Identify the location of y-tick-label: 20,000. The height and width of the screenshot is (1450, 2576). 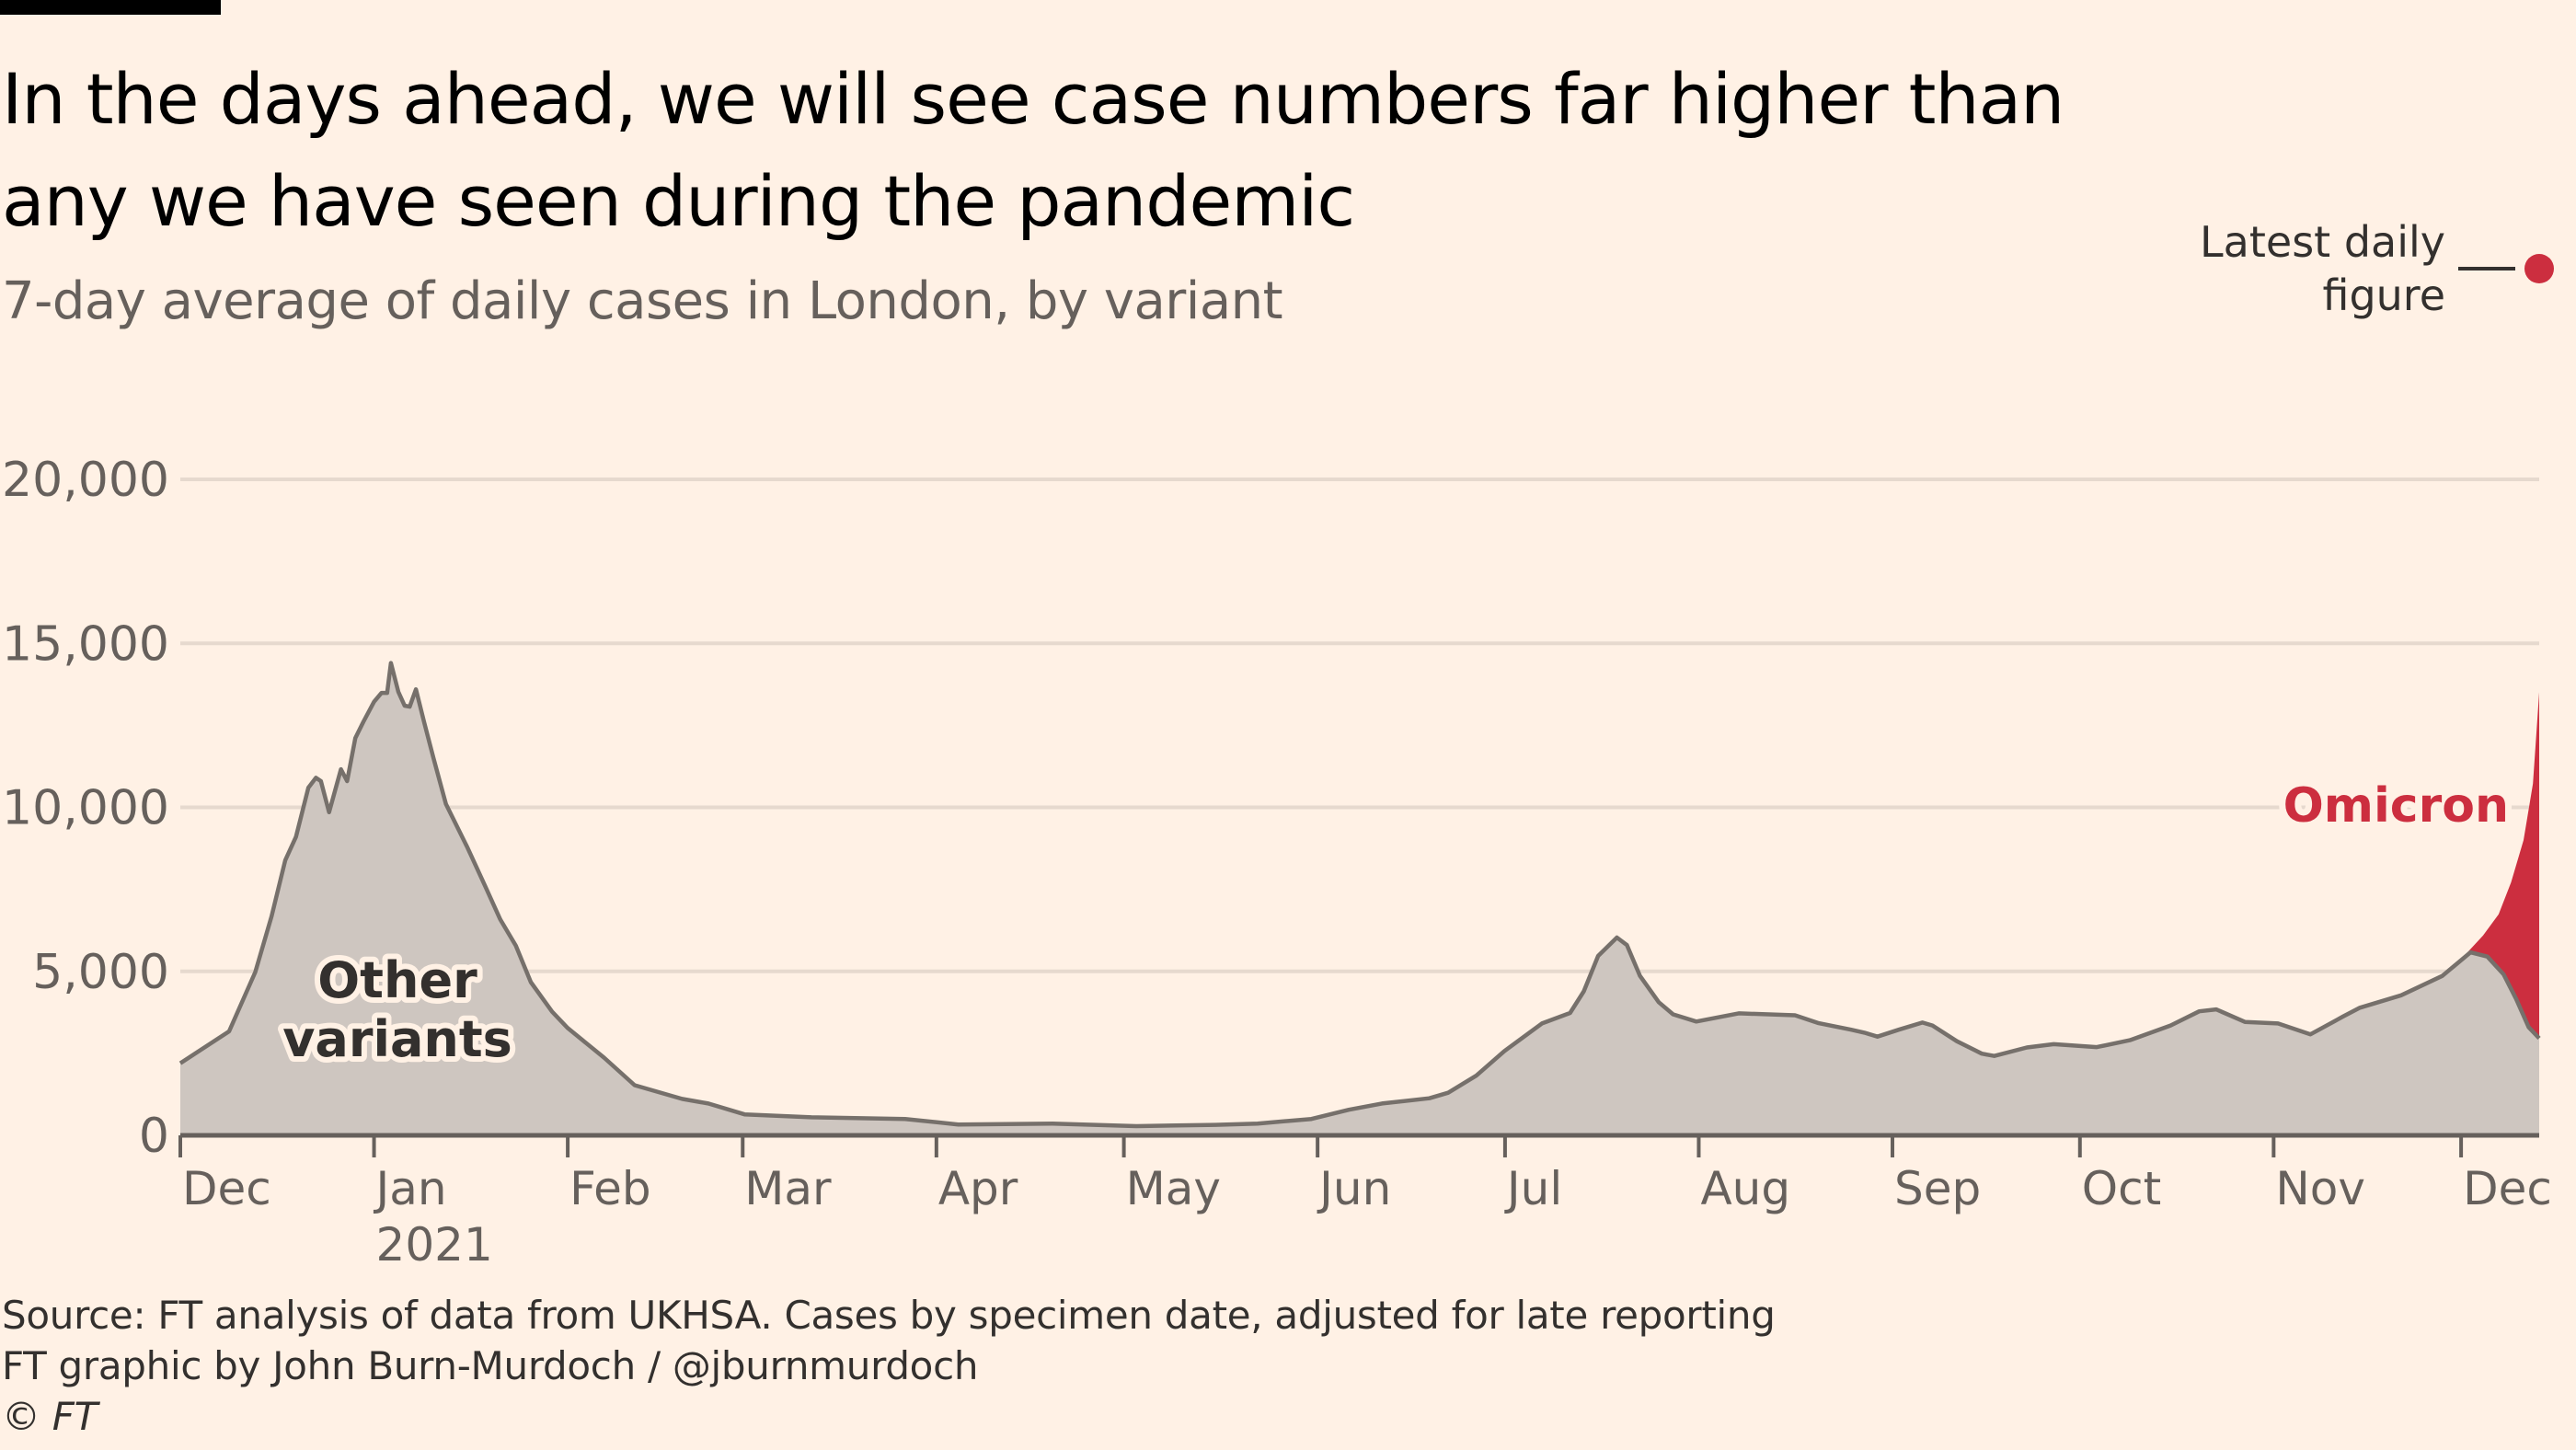
(85, 480).